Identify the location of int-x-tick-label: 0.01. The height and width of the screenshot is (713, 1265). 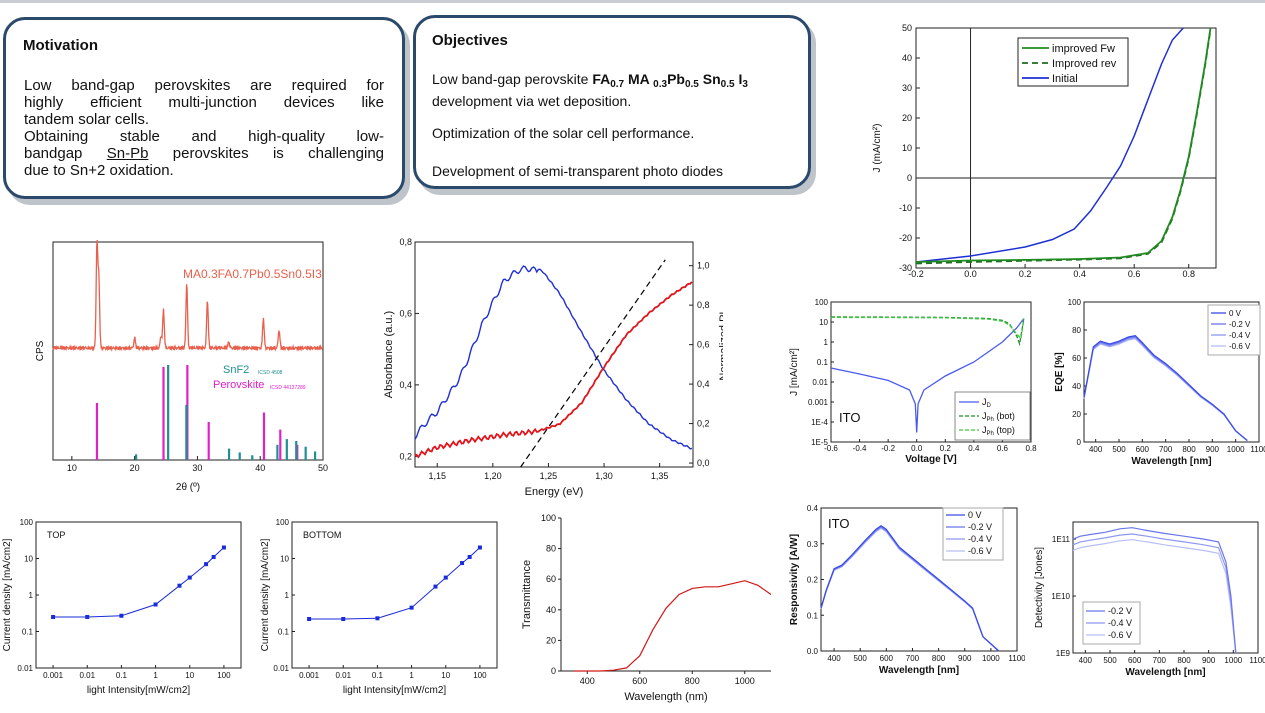
(87, 675).